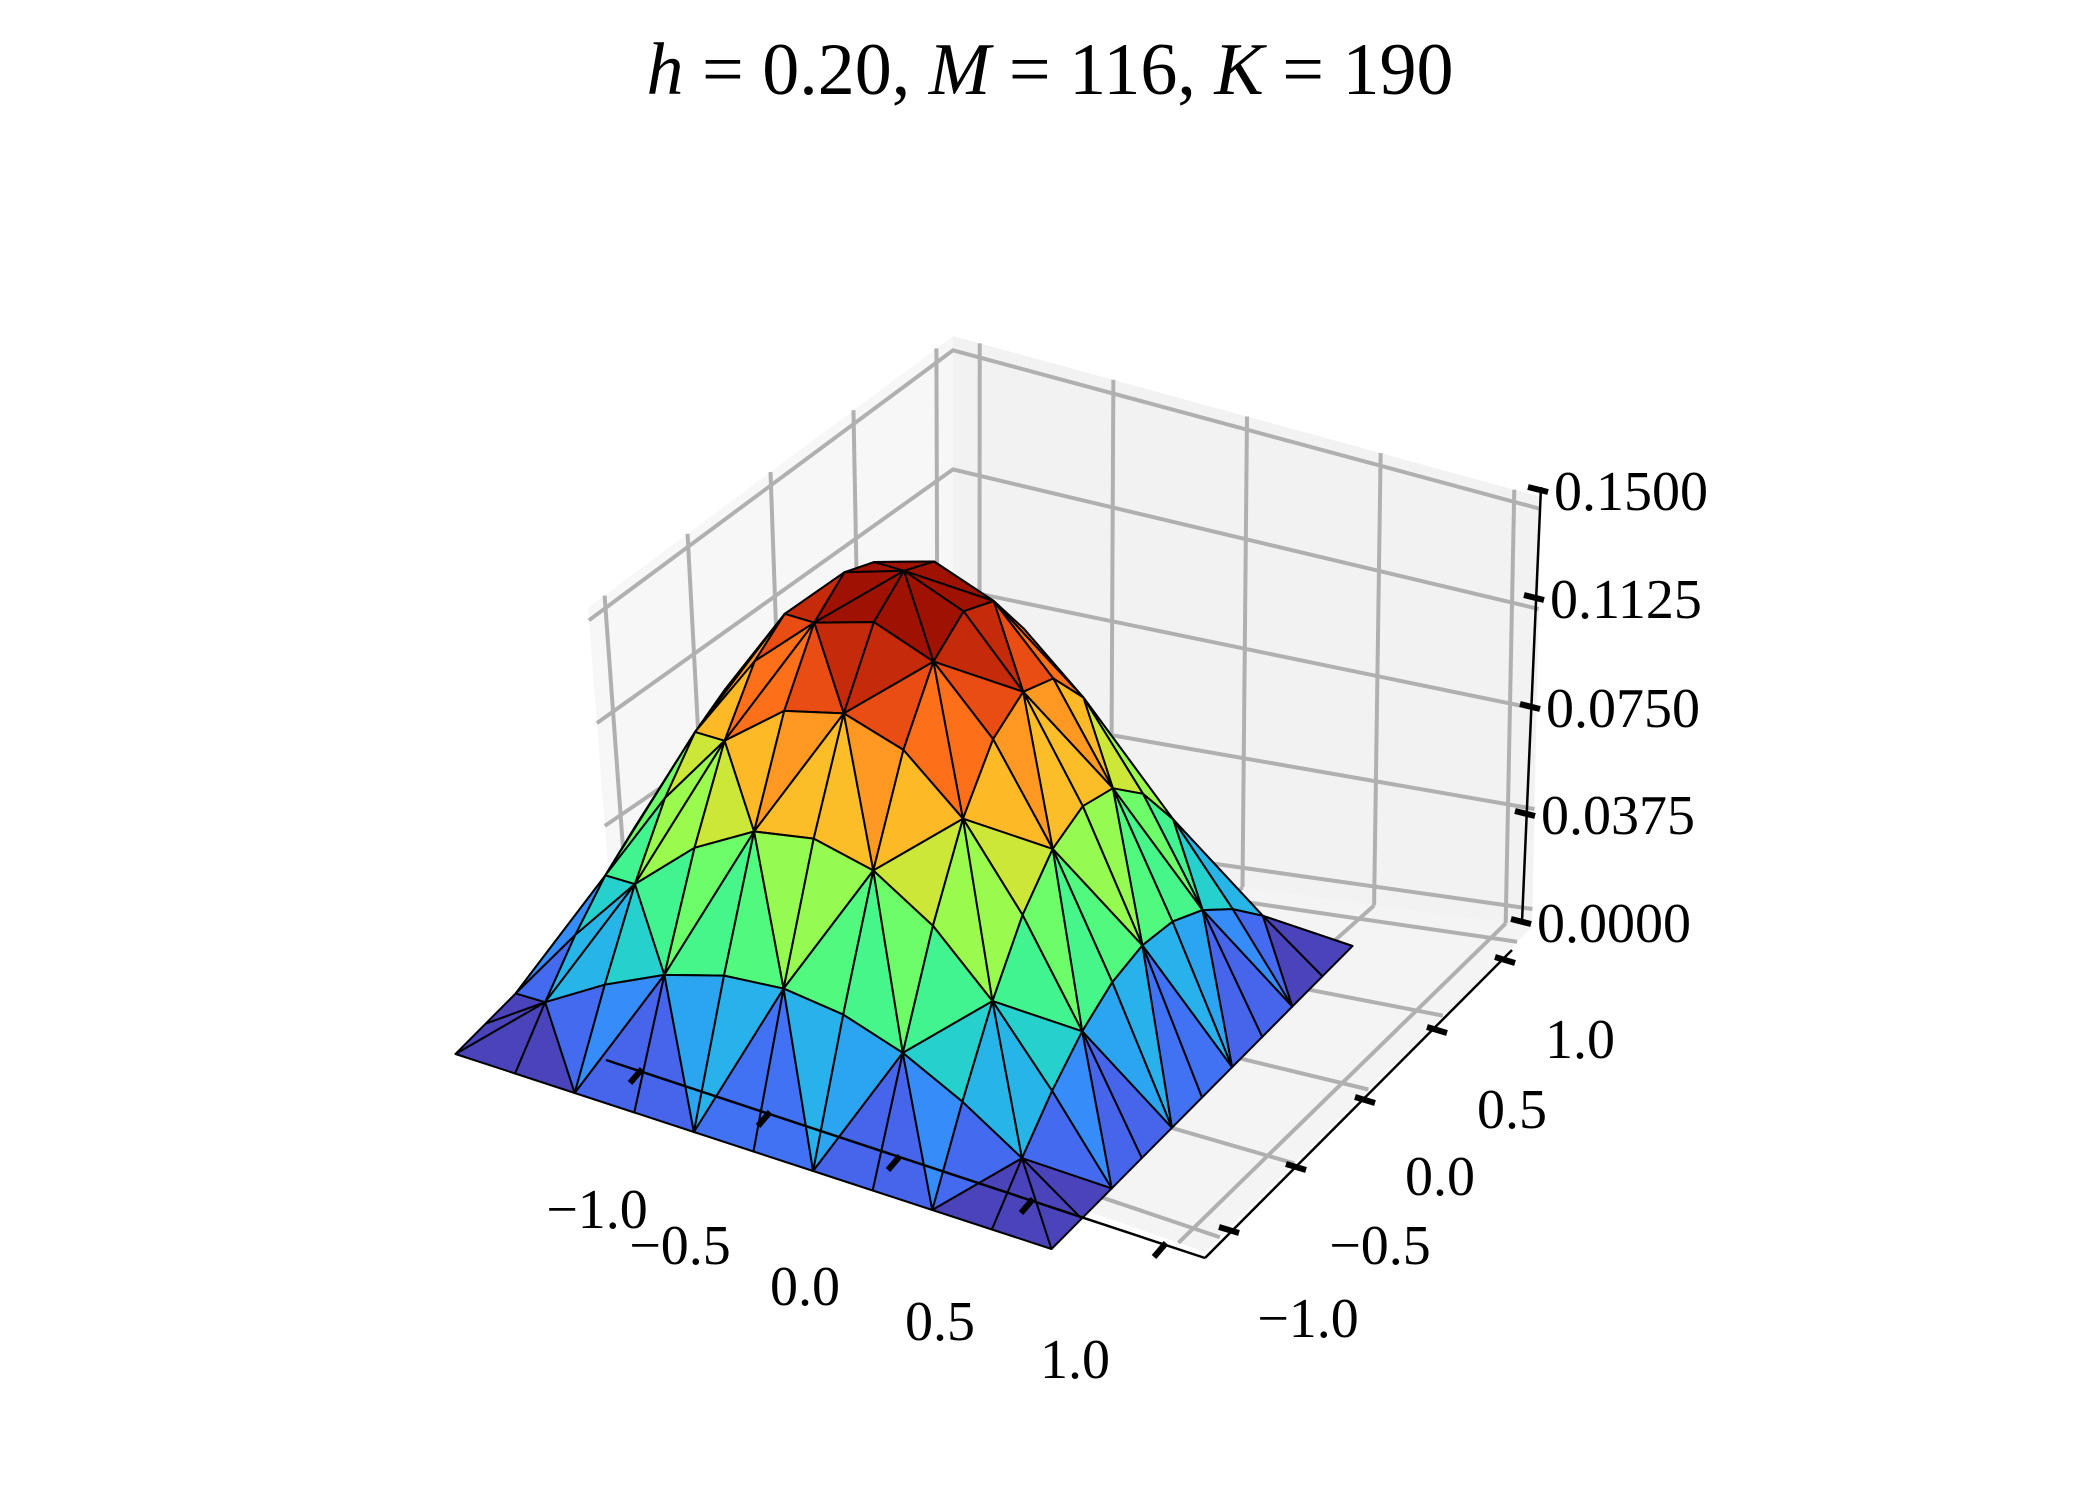 The height and width of the screenshot is (1500, 2100). What do you see at coordinates (1512, 1110) in the screenshot?
I see `y-tick-label: 0.5` at bounding box center [1512, 1110].